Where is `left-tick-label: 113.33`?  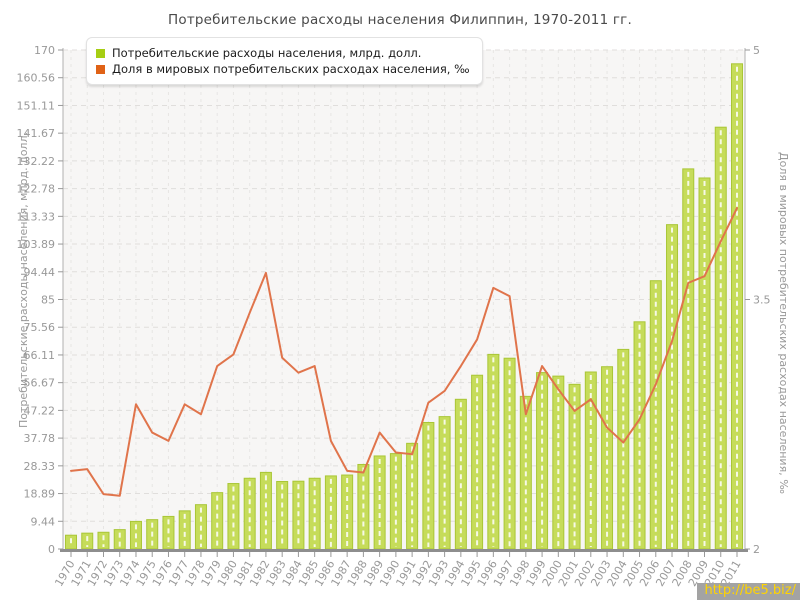
left-tick-label: 113.33 is located at coordinates (36, 216).